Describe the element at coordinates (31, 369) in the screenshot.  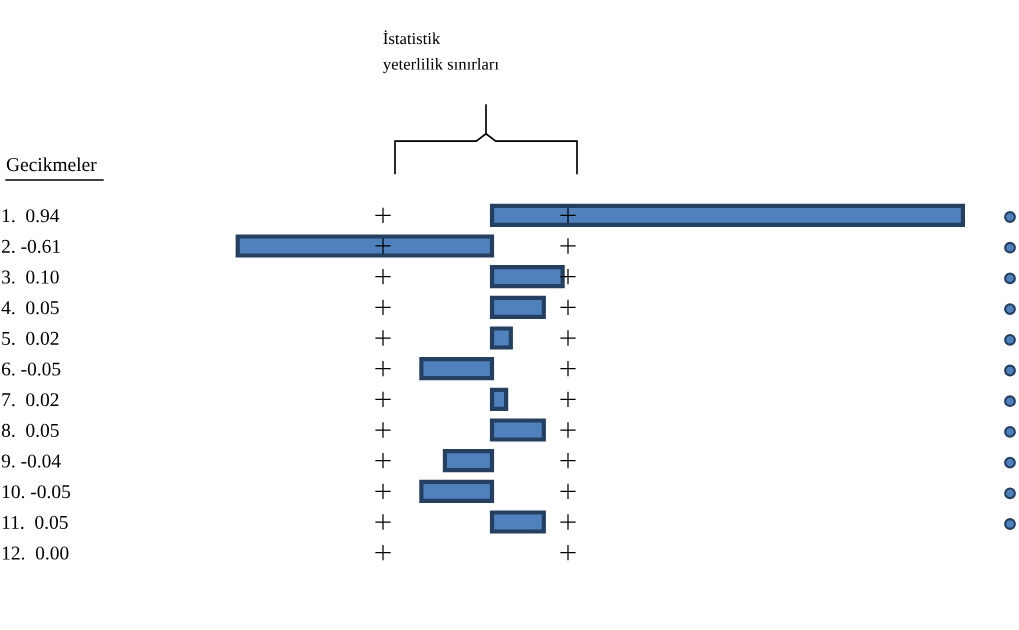
I see `y-tick-label: 6. -0.05` at that location.